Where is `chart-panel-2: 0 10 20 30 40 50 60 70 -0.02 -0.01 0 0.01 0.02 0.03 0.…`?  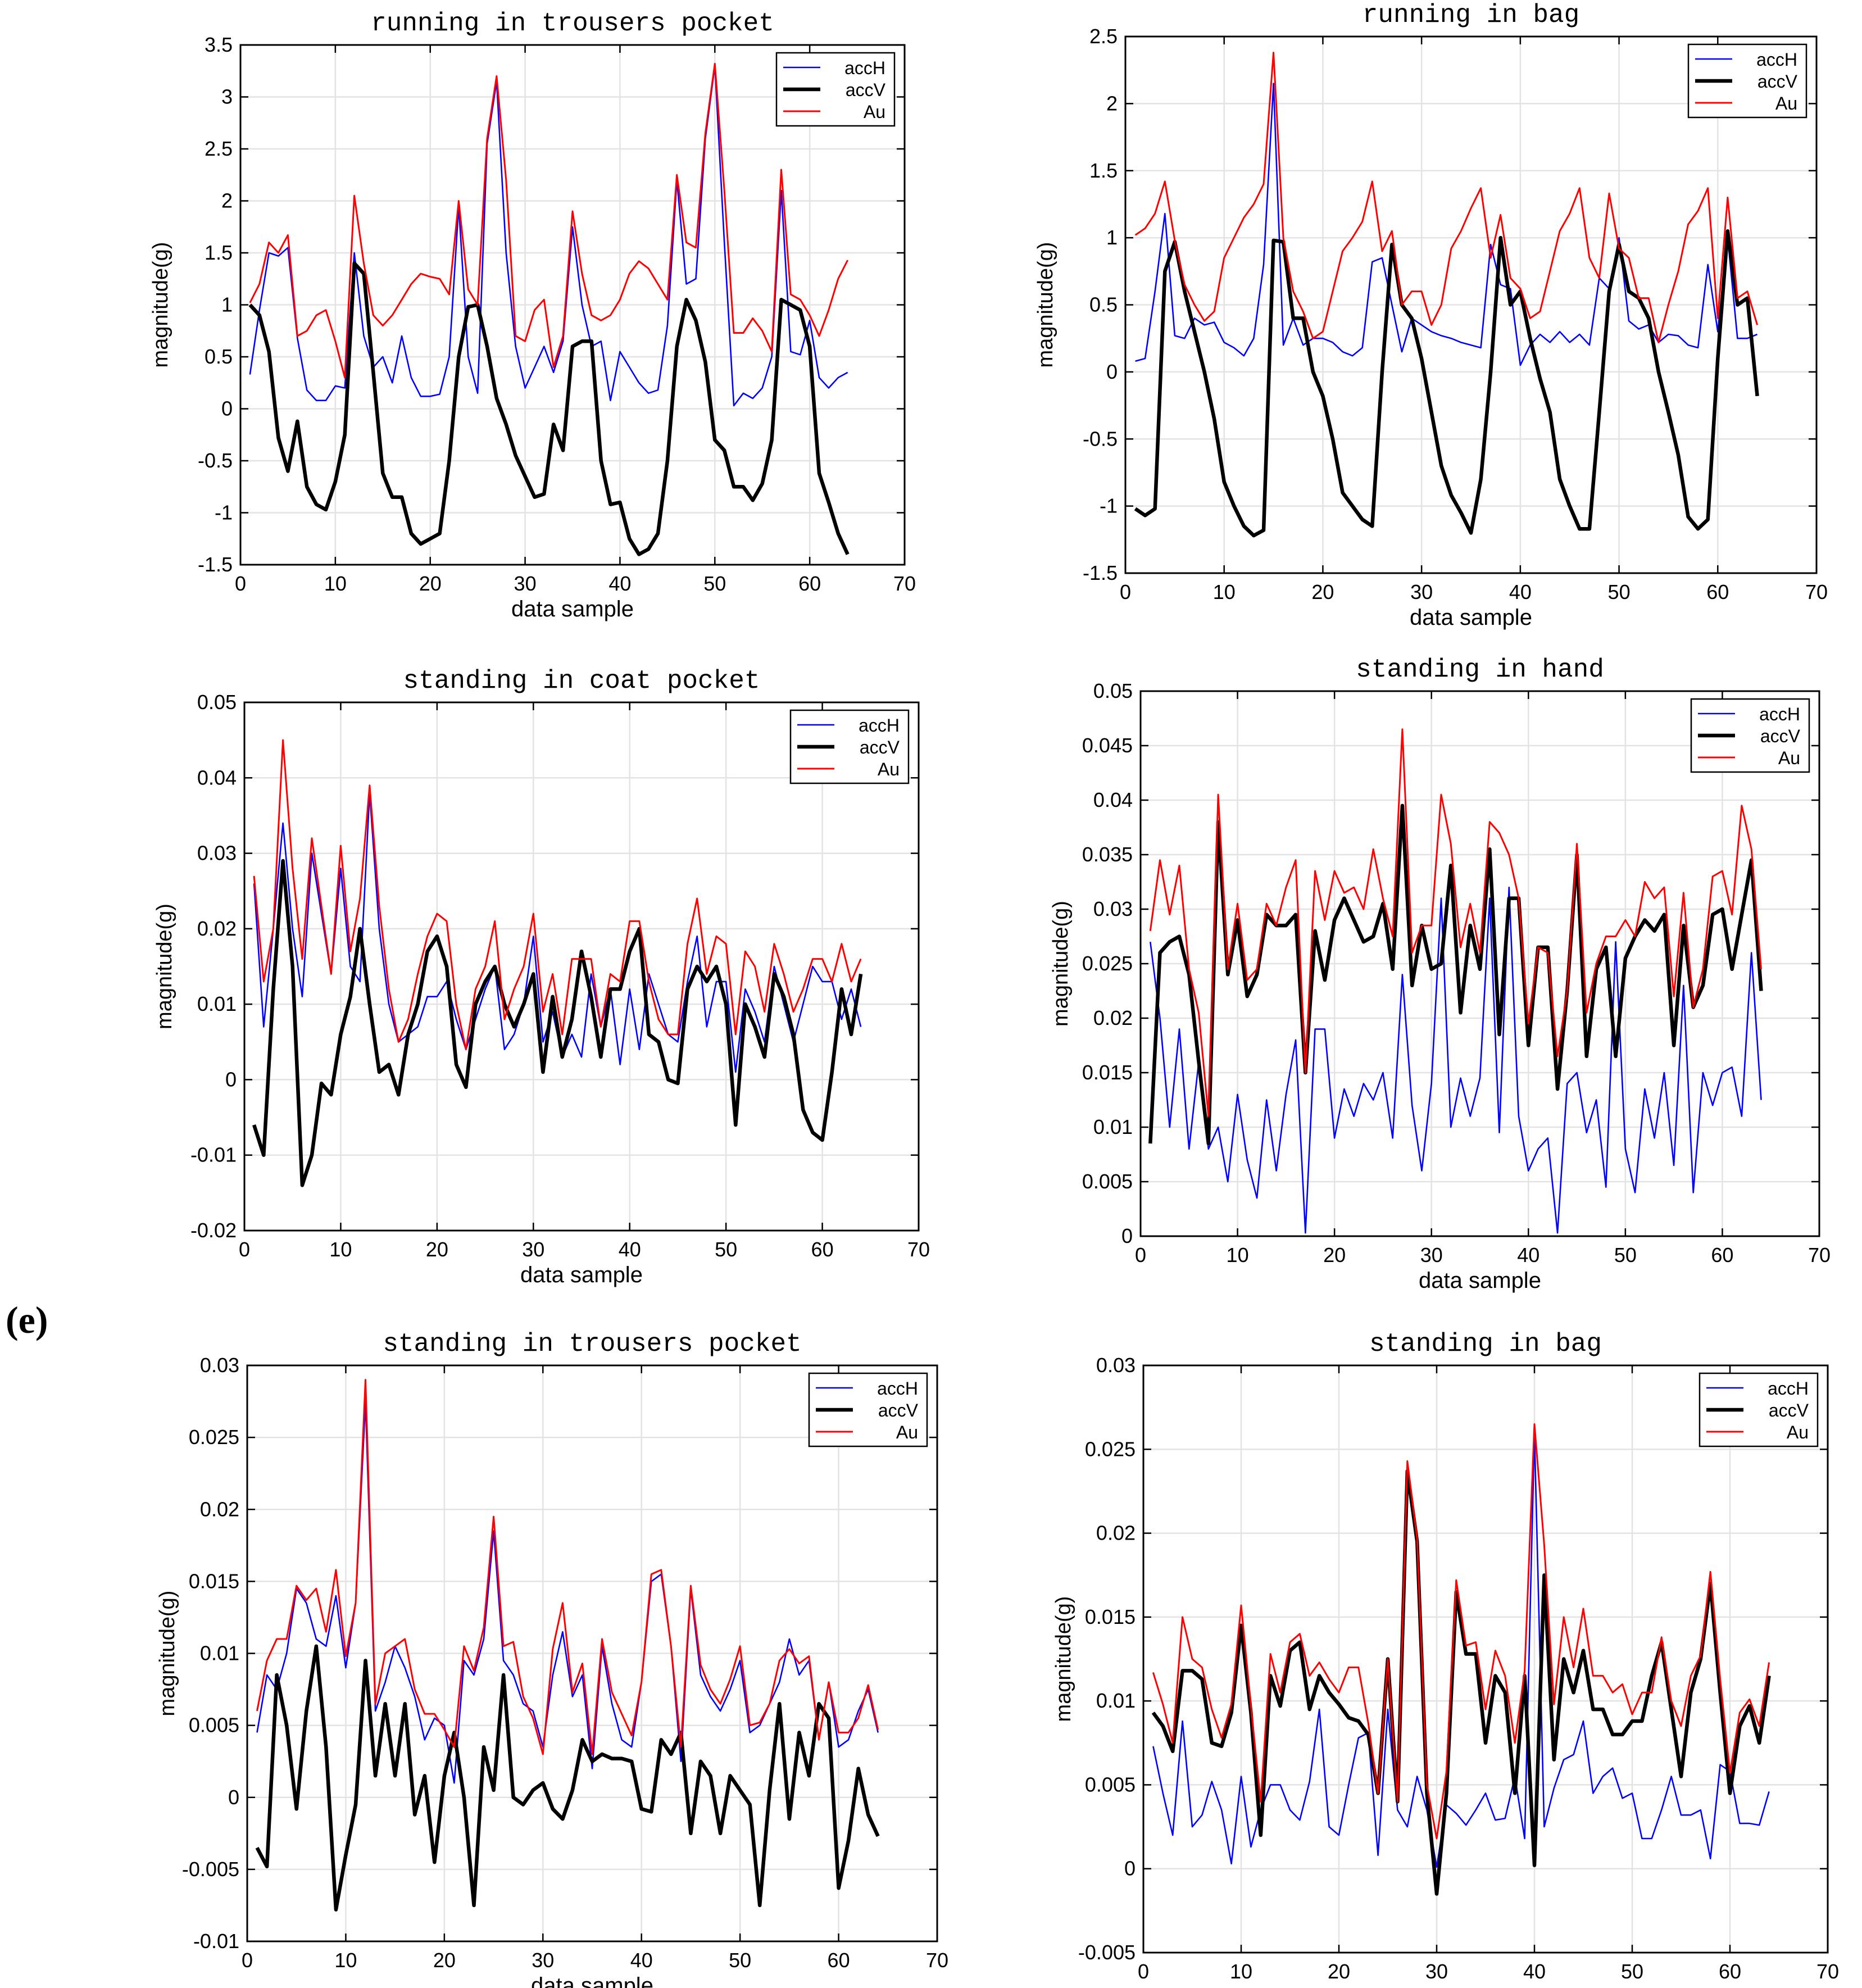
chart-panel-2: 0 10 20 30 40 50 60 70 -0.02 -0.01 0 0.01 0.02 0.03 0.… is located at coordinates (541, 976).